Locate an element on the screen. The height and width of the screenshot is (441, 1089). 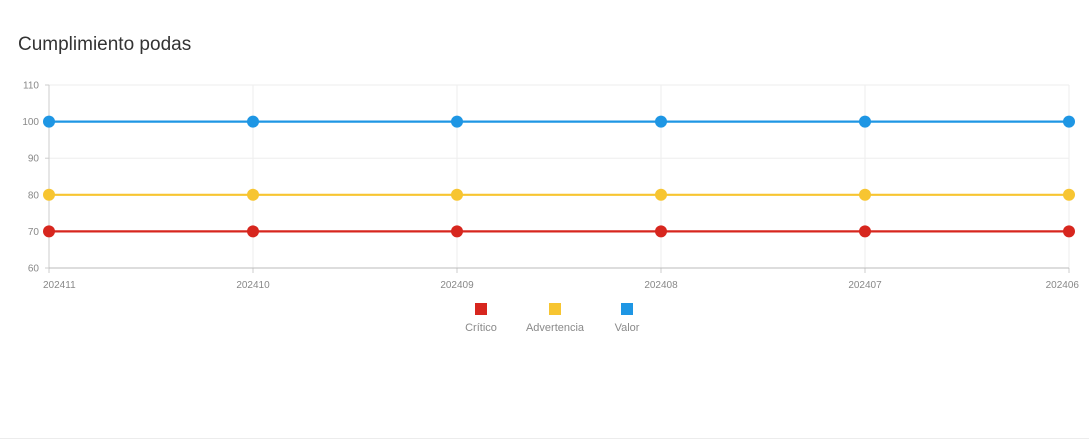
legend-label-valor: Valor is located at coordinates (627, 328).